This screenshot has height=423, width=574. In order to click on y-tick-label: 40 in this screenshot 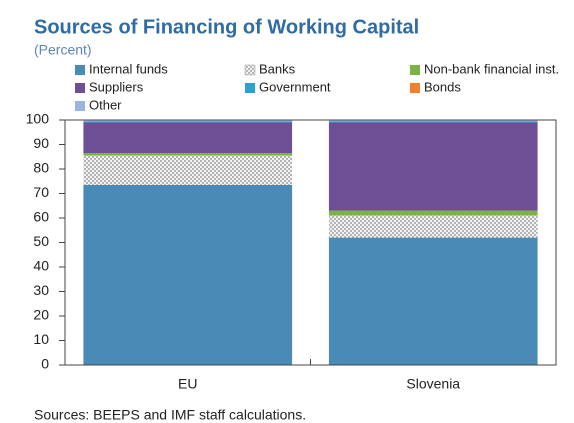, I will do `click(41, 266)`.